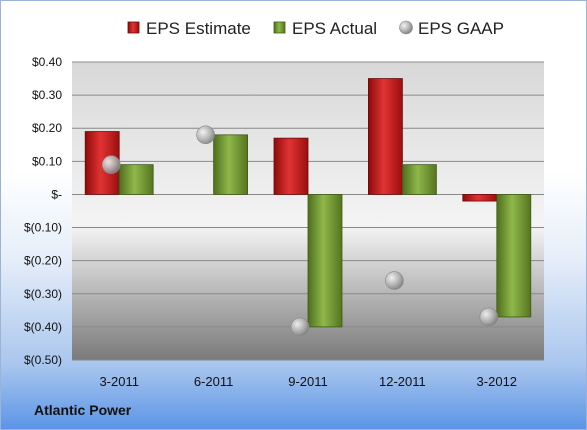 This screenshot has height=430, width=587. I want to click on x-tick-label: 12-2011, so click(402, 381).